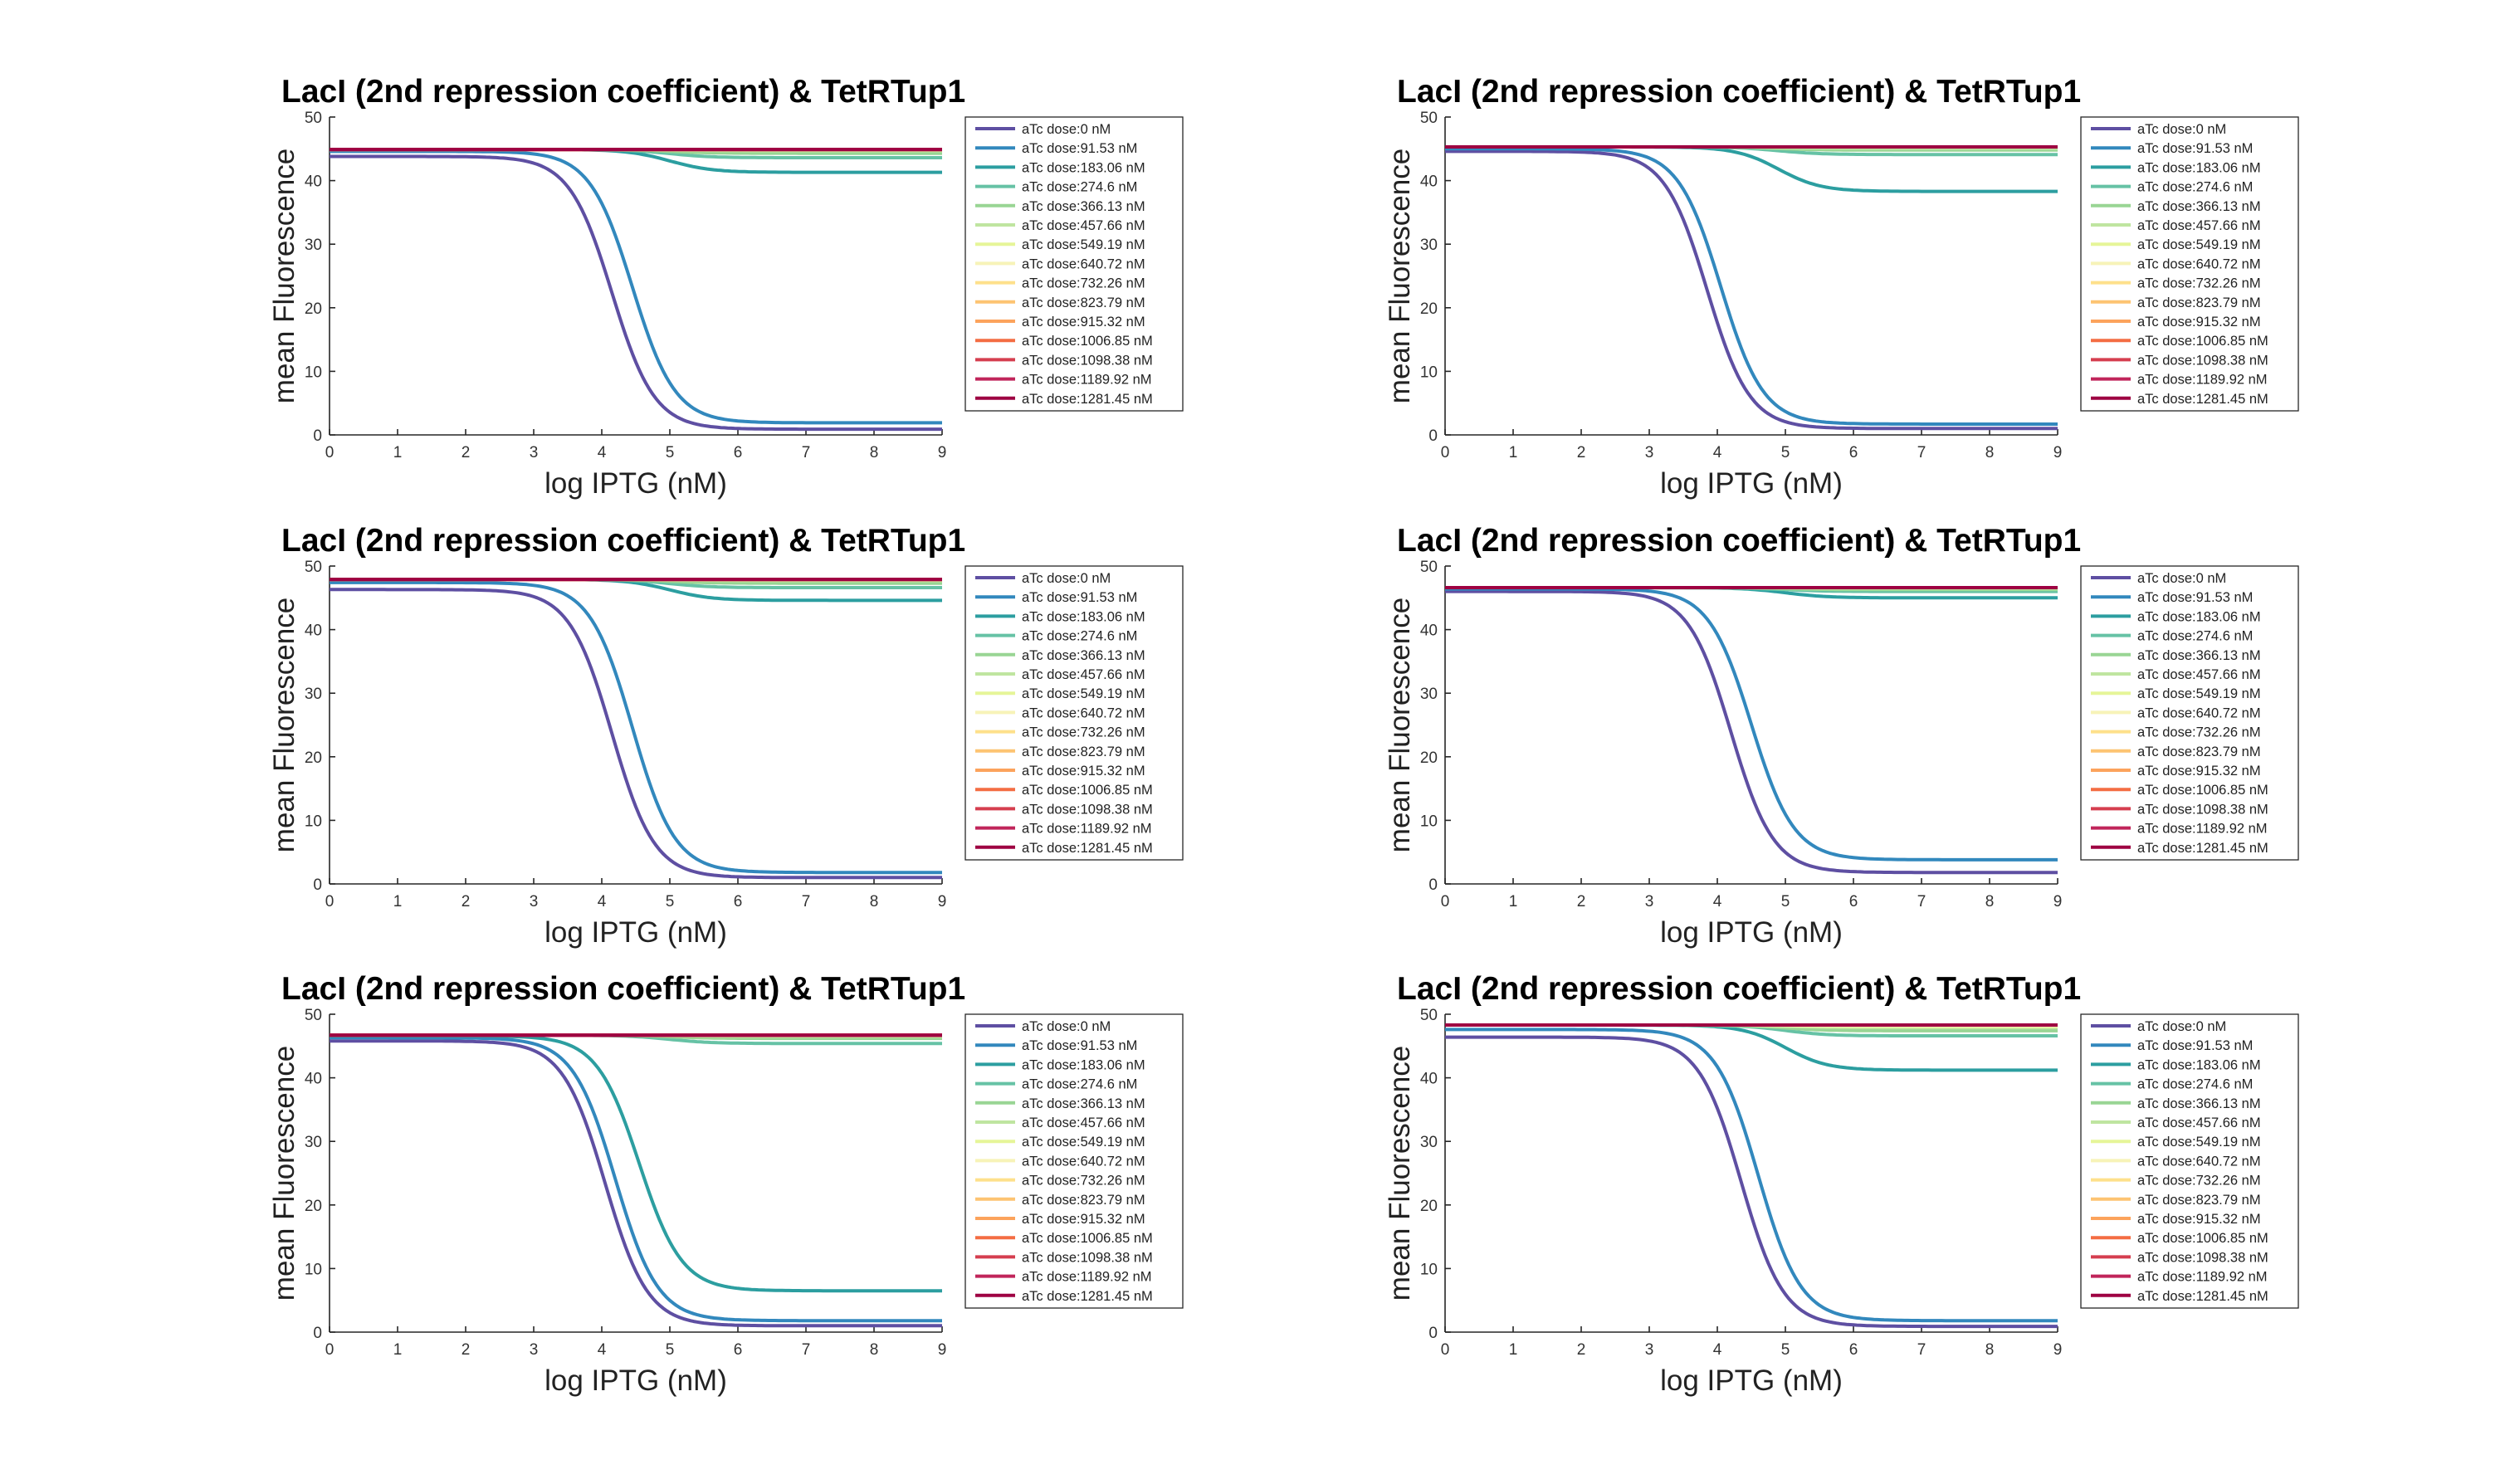 This screenshot has height=1484, width=2510. I want to click on x-tick-label: 8, so click(874, 453).